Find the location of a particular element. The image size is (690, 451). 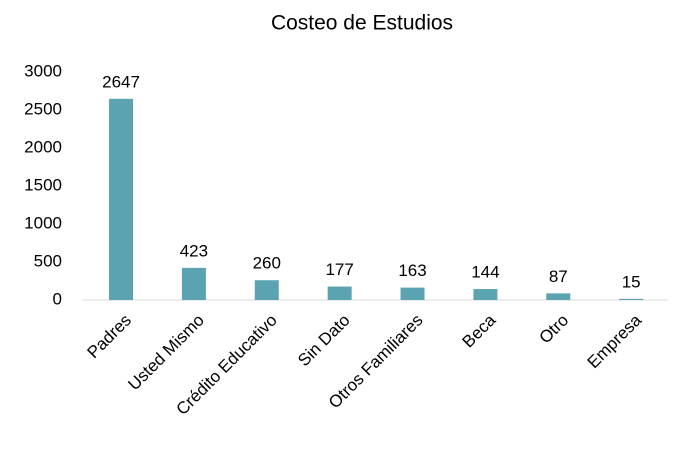

x-tick-label: Beca is located at coordinates (479, 330).